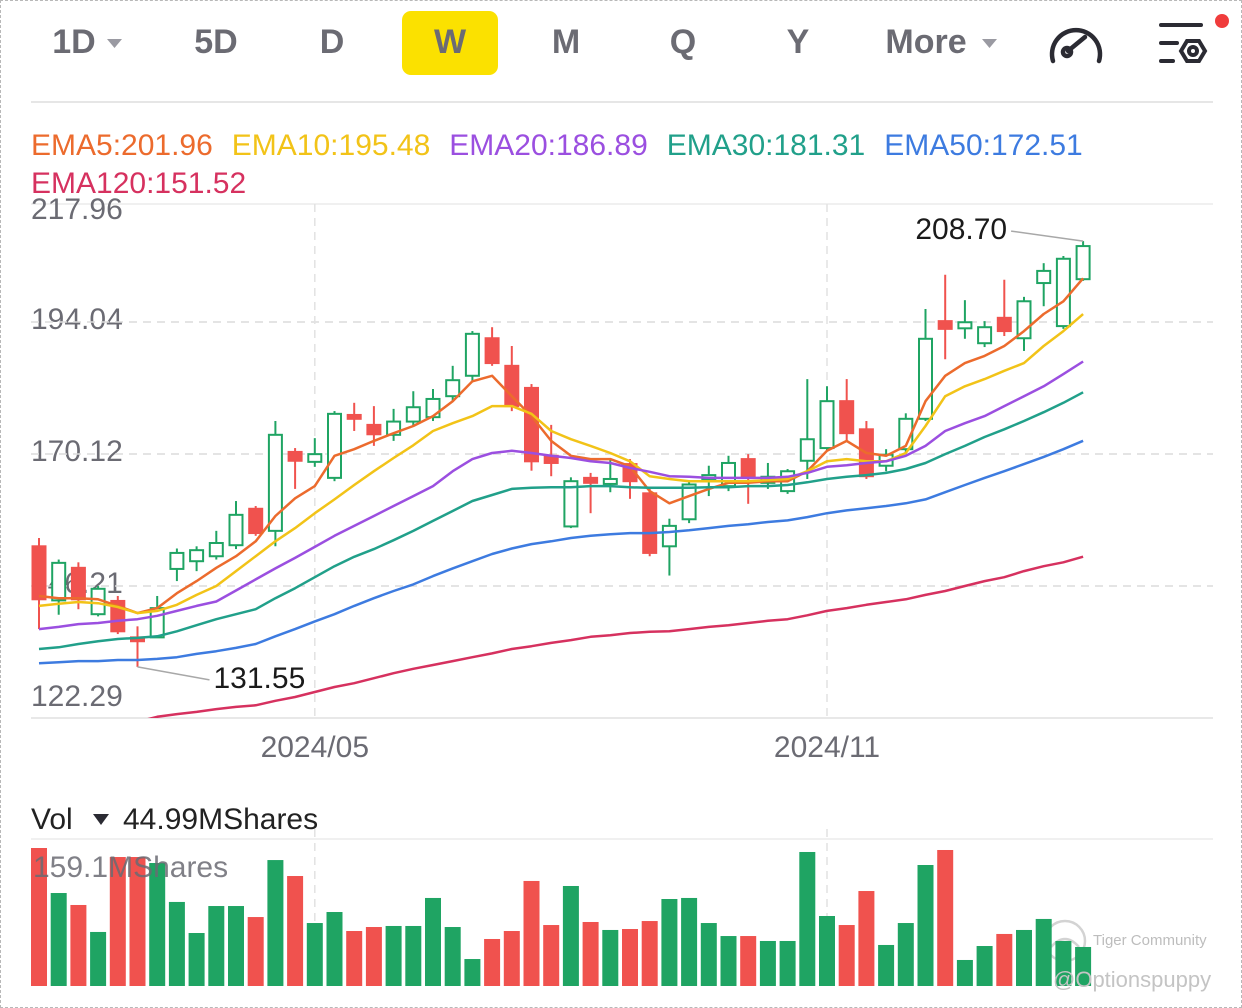 The height and width of the screenshot is (1008, 1242). Describe the element at coordinates (215, 42) in the screenshot. I see `tab: 5D` at that location.